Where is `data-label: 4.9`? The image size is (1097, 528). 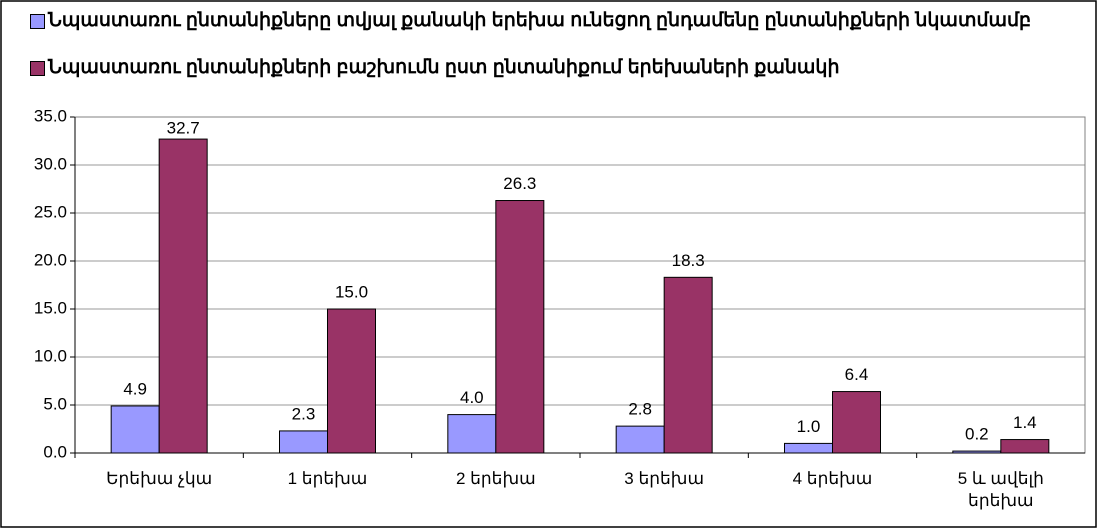 data-label: 4.9 is located at coordinates (135, 388).